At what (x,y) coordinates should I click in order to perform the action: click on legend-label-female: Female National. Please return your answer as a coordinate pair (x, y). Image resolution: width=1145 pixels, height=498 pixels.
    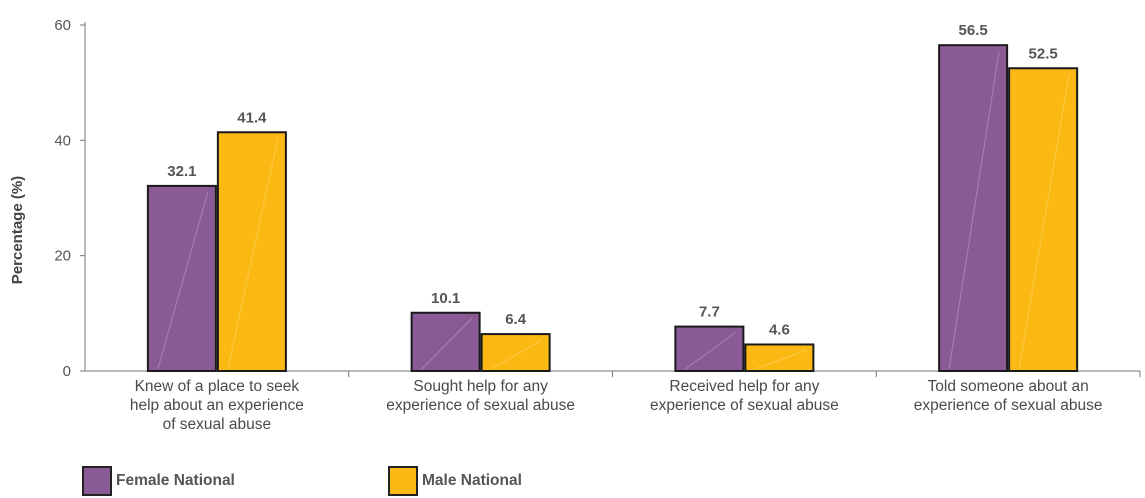
    Looking at the image, I should click on (175, 480).